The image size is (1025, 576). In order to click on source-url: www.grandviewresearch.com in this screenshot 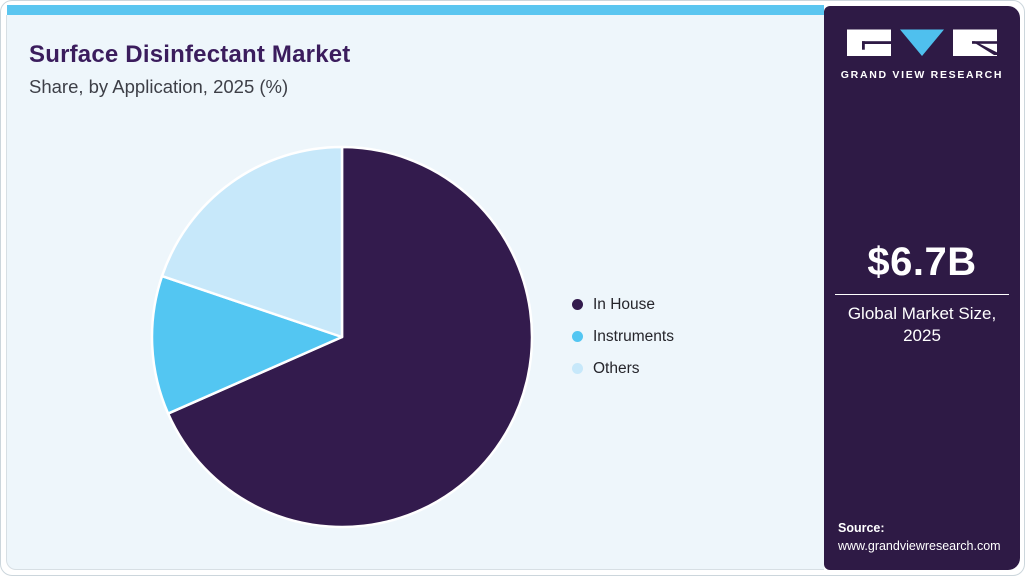, I will do `click(919, 546)`.